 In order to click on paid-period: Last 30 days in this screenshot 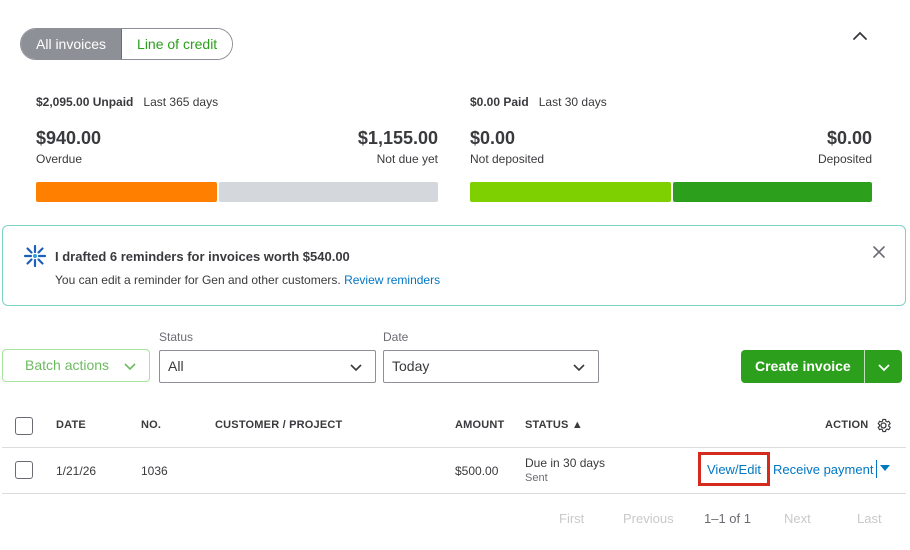, I will do `click(572, 102)`.